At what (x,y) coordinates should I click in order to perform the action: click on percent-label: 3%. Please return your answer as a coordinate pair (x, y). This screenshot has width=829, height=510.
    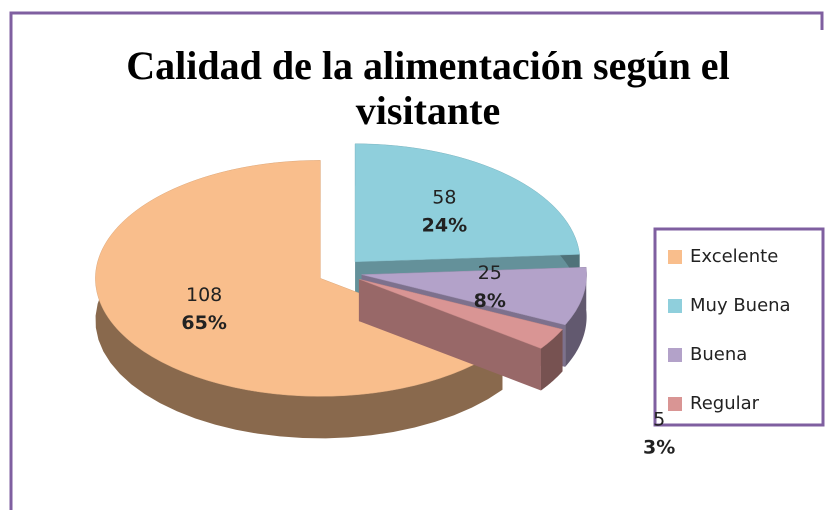
    Looking at the image, I should click on (659, 448).